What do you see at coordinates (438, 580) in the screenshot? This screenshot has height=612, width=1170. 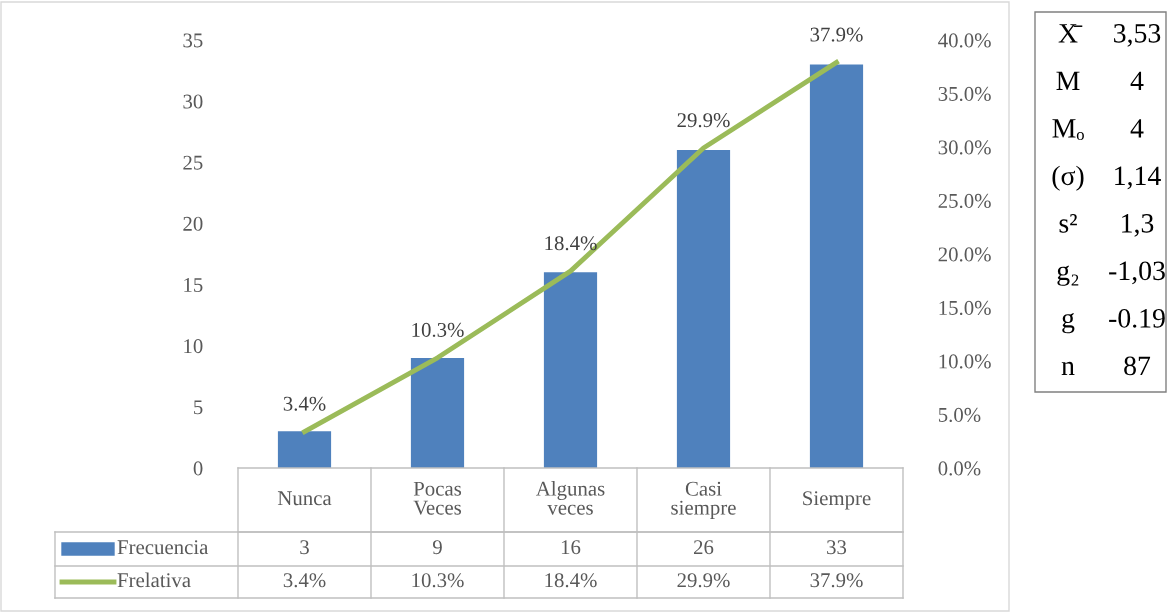 I see `data-label: 10.3%` at bounding box center [438, 580].